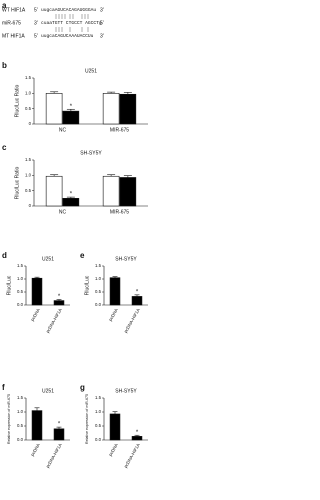 The width and height of the screenshot is (320, 500). What do you see at coordinates (82, 387) in the screenshot?
I see `panel-letter: g` at bounding box center [82, 387].